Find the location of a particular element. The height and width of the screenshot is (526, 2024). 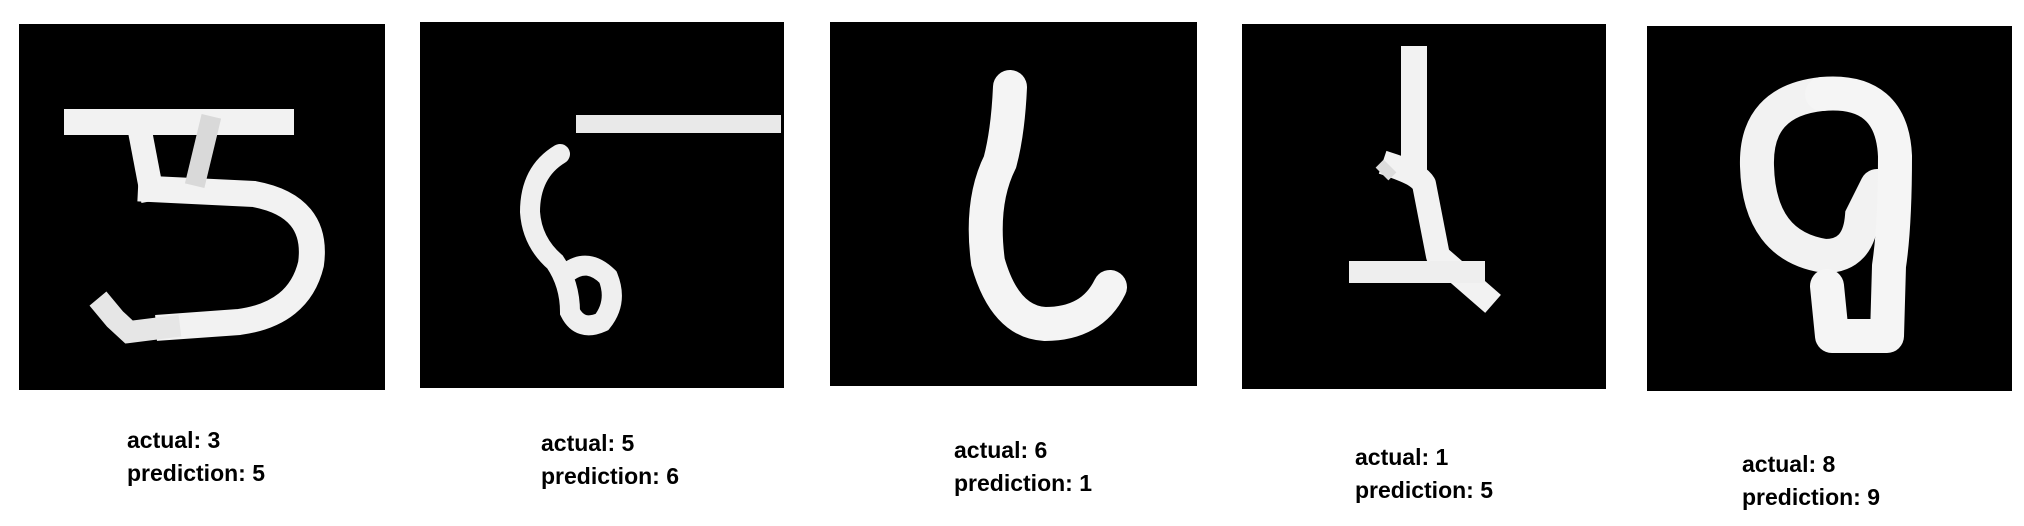

actual-label: actual: 6 is located at coordinates (1001, 450).